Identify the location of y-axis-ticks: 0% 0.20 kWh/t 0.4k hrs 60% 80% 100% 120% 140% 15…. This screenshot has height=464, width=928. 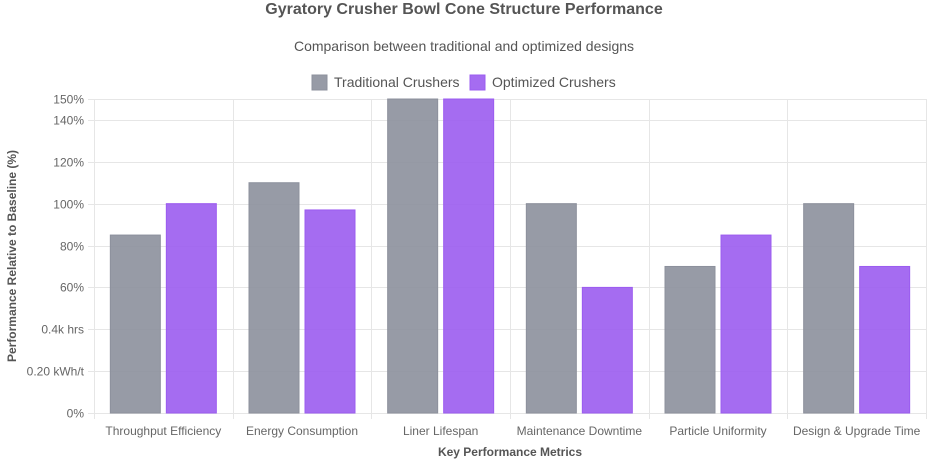
(56, 257).